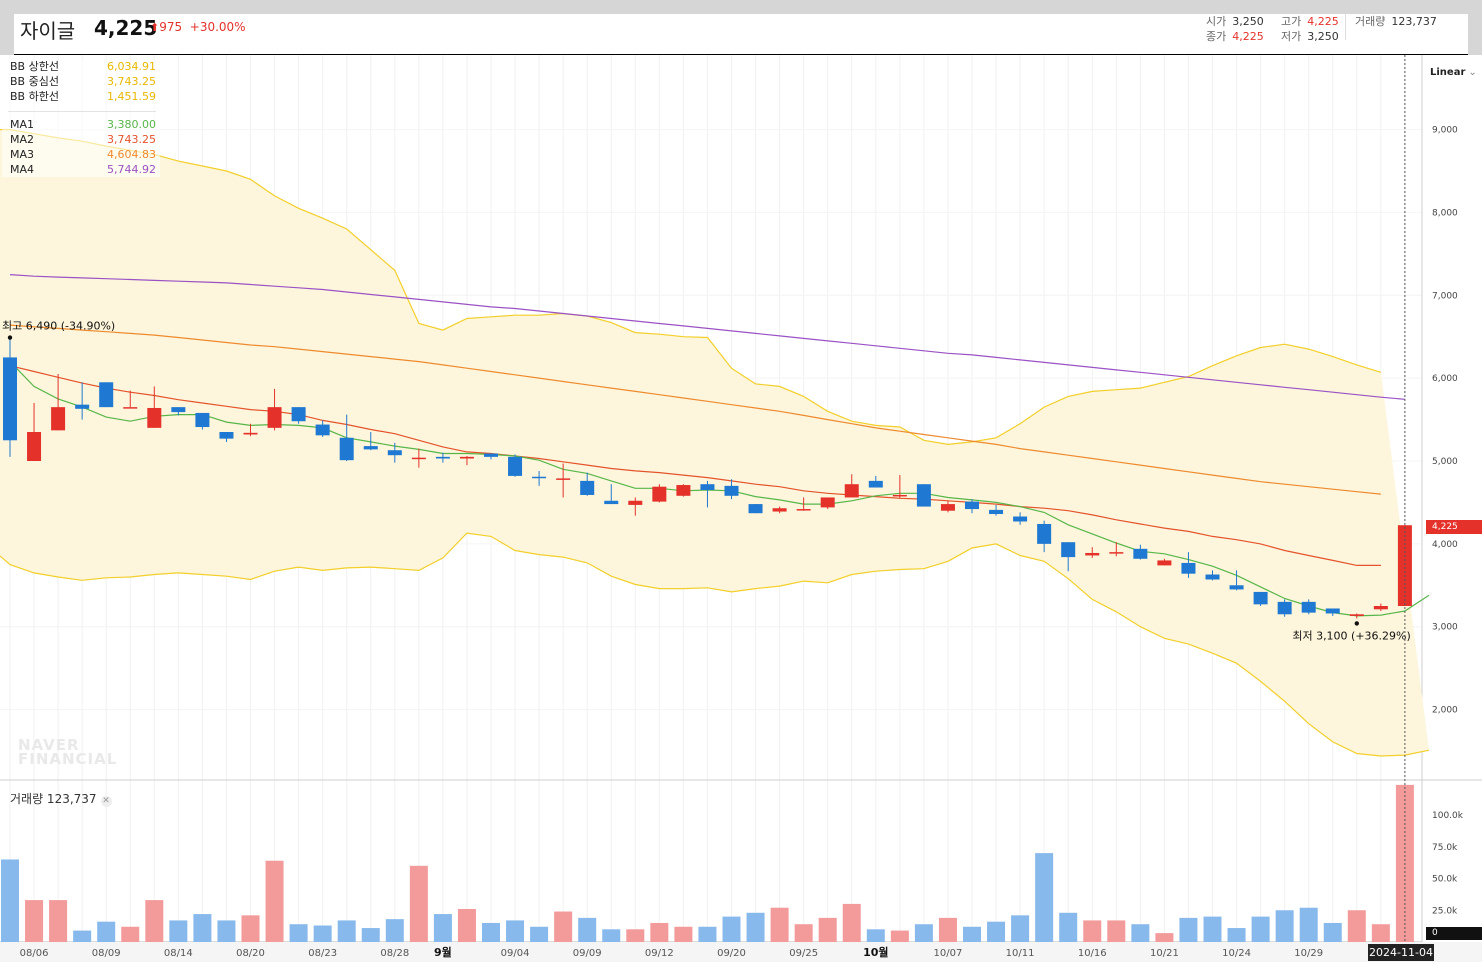  Describe the element at coordinates (1236, 953) in the screenshot. I see `time-axis-label: 10/24` at that location.